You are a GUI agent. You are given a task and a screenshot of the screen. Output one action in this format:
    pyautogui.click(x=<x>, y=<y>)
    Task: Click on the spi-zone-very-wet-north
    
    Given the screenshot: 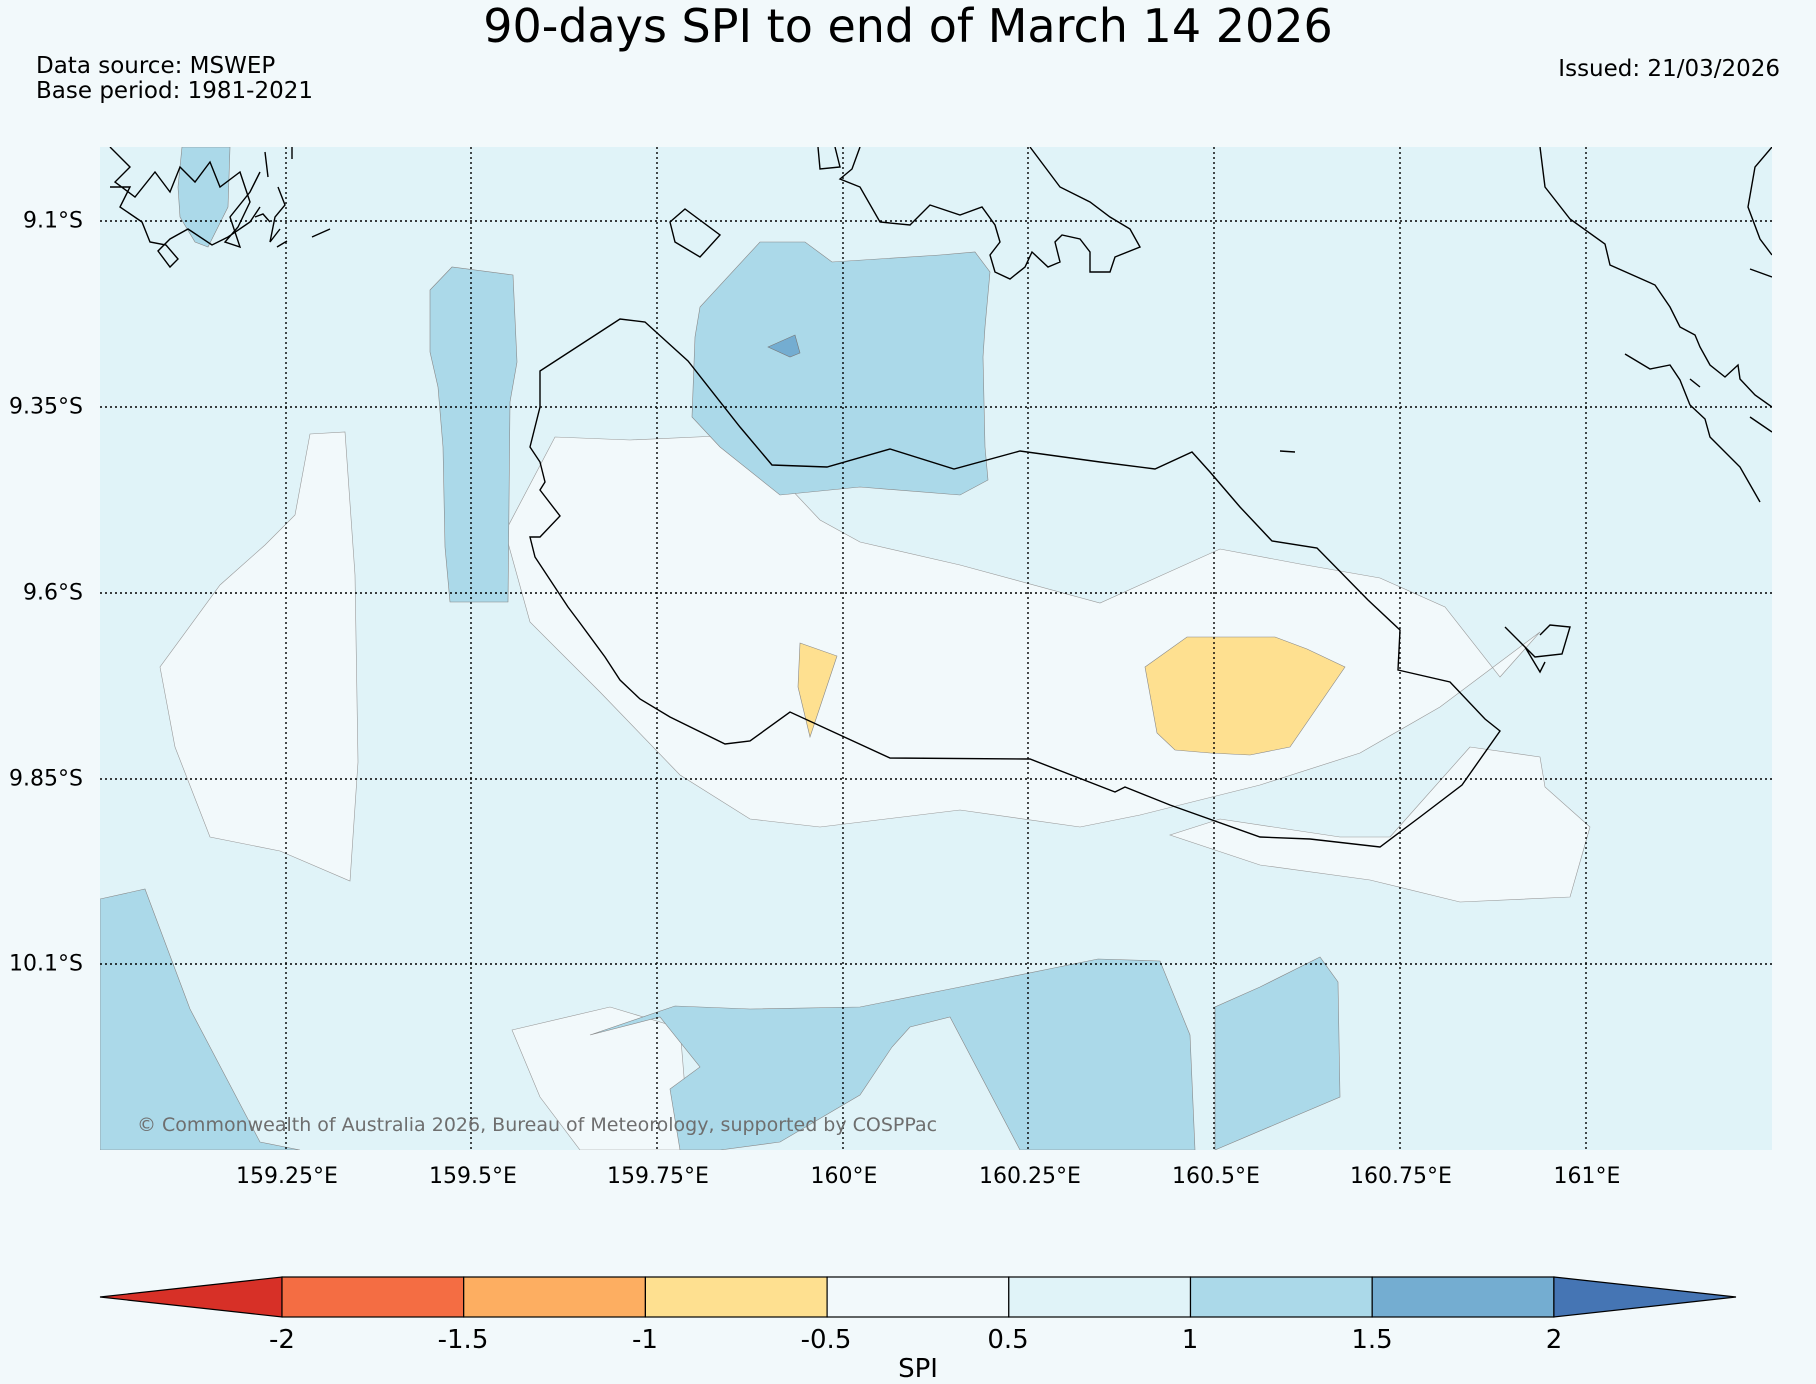 What is the action you would take?
    pyautogui.click(x=784, y=346)
    